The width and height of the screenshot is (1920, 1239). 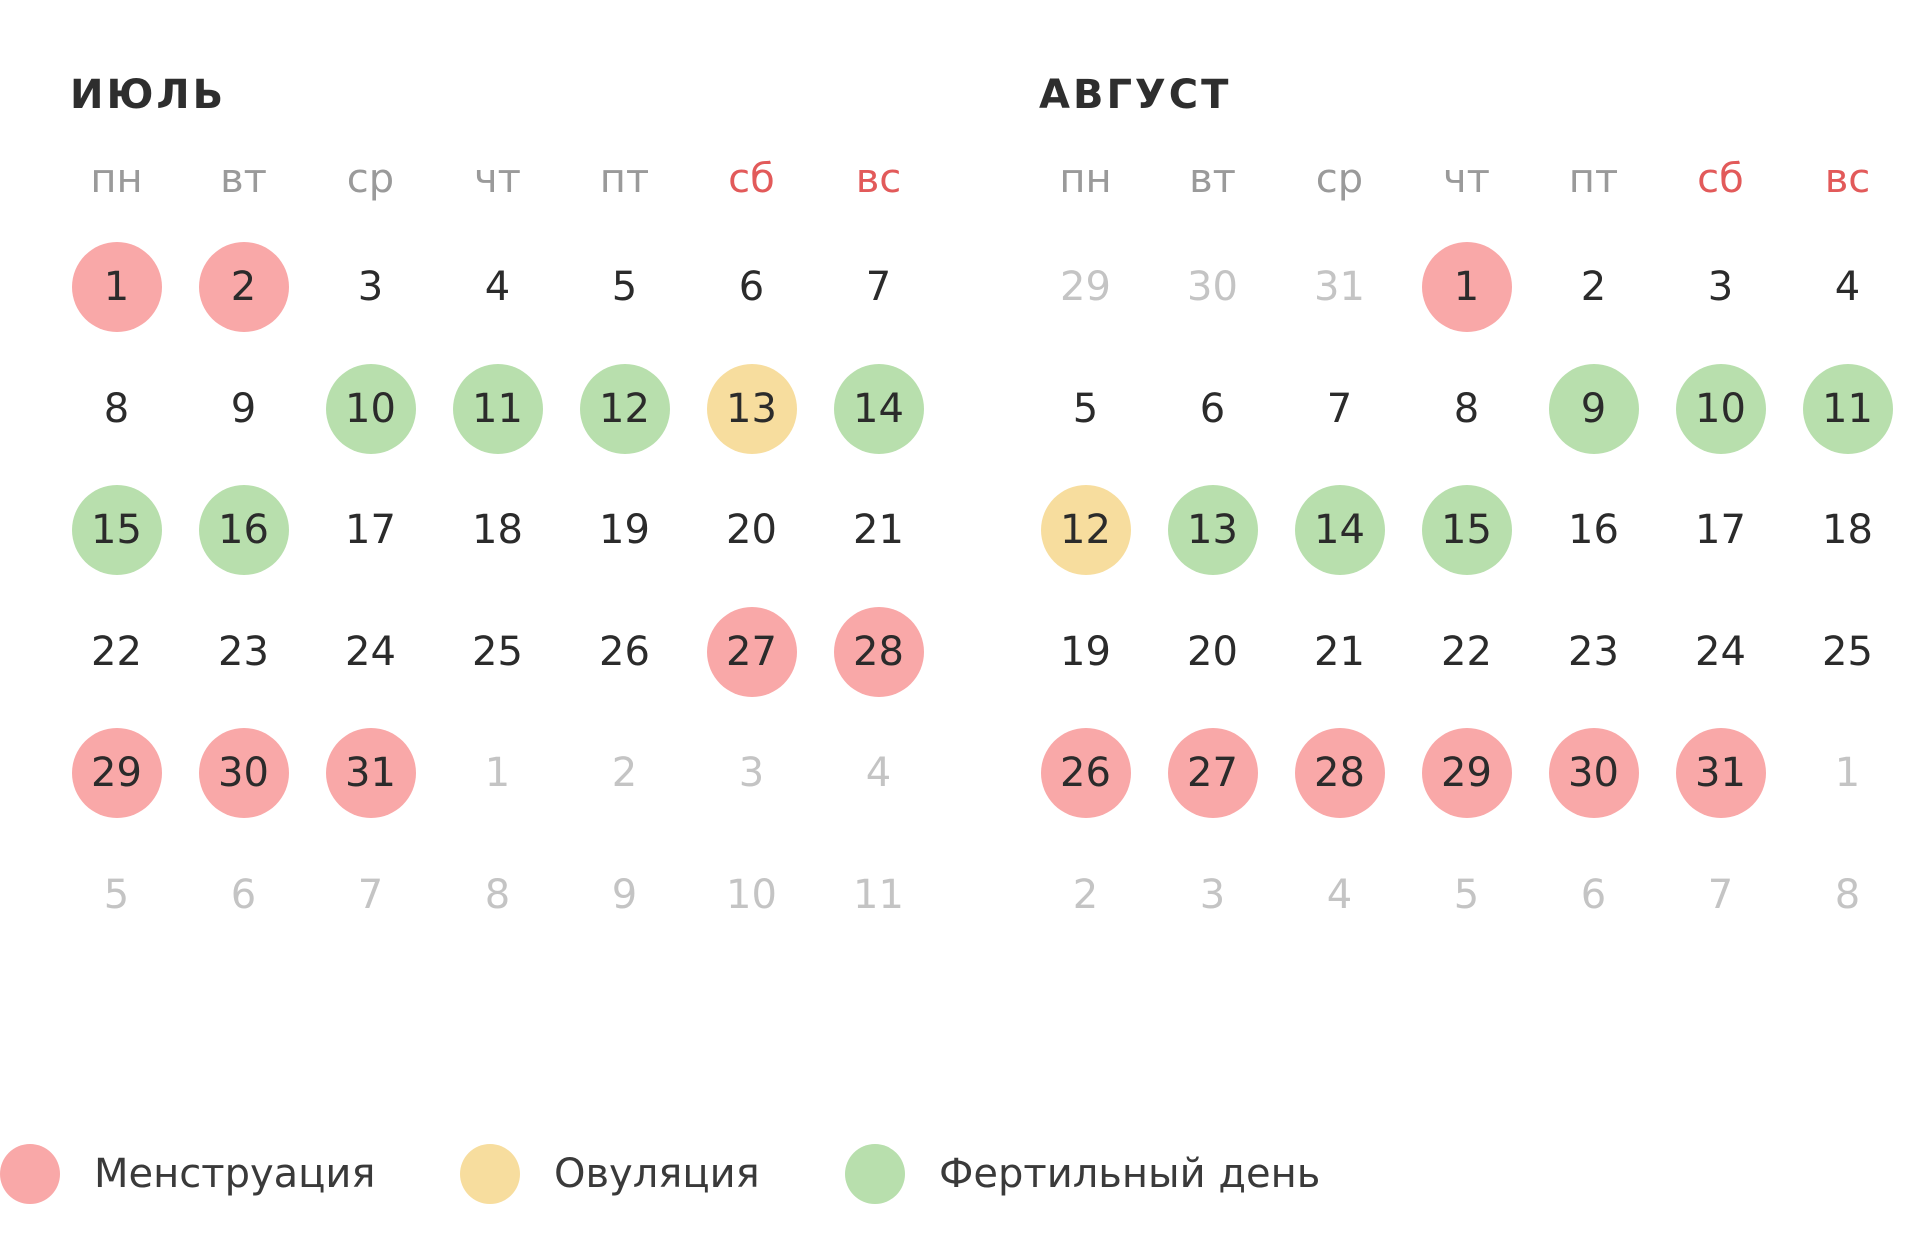 I want to click on legend: Менструация Овуляция Фертильный день, so click(x=960, y=1182).